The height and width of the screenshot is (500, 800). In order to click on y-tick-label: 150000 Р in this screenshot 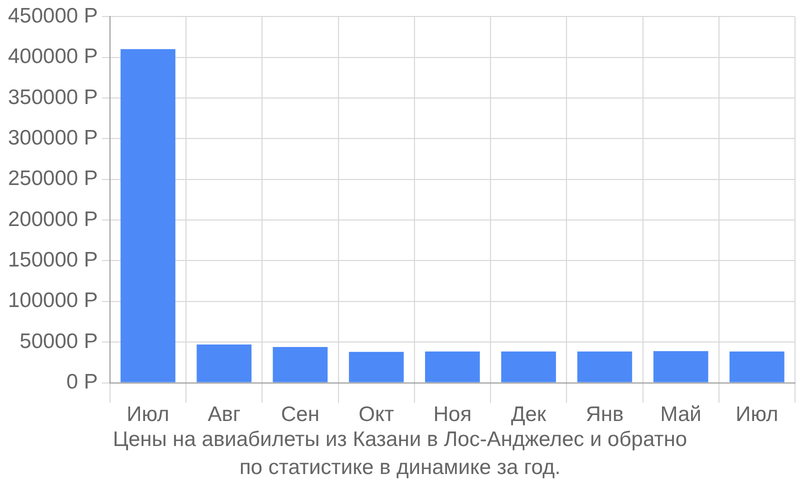, I will do `click(53, 260)`.